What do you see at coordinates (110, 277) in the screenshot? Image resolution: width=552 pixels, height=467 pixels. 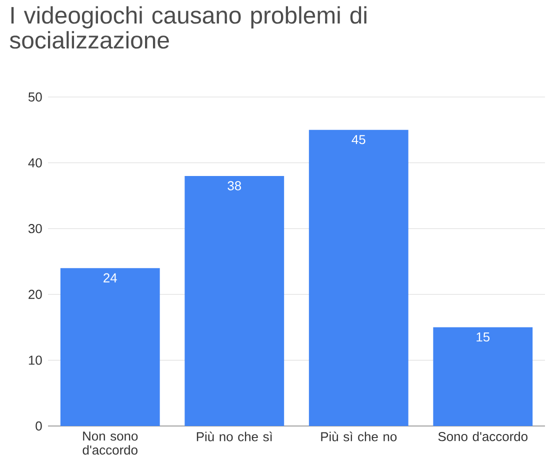 I see `data-label: 24` at bounding box center [110, 277].